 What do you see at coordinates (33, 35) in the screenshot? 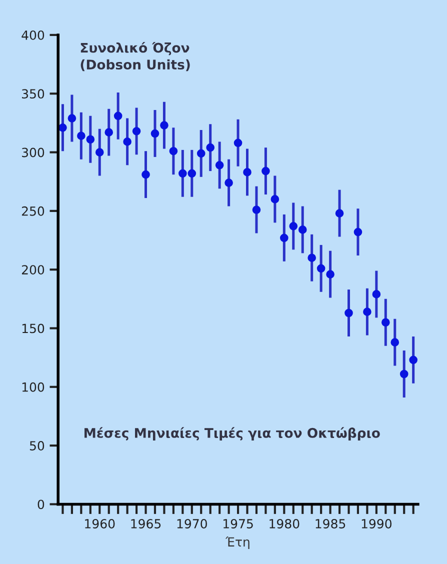
I see `y-tick-label: 400` at bounding box center [33, 35].